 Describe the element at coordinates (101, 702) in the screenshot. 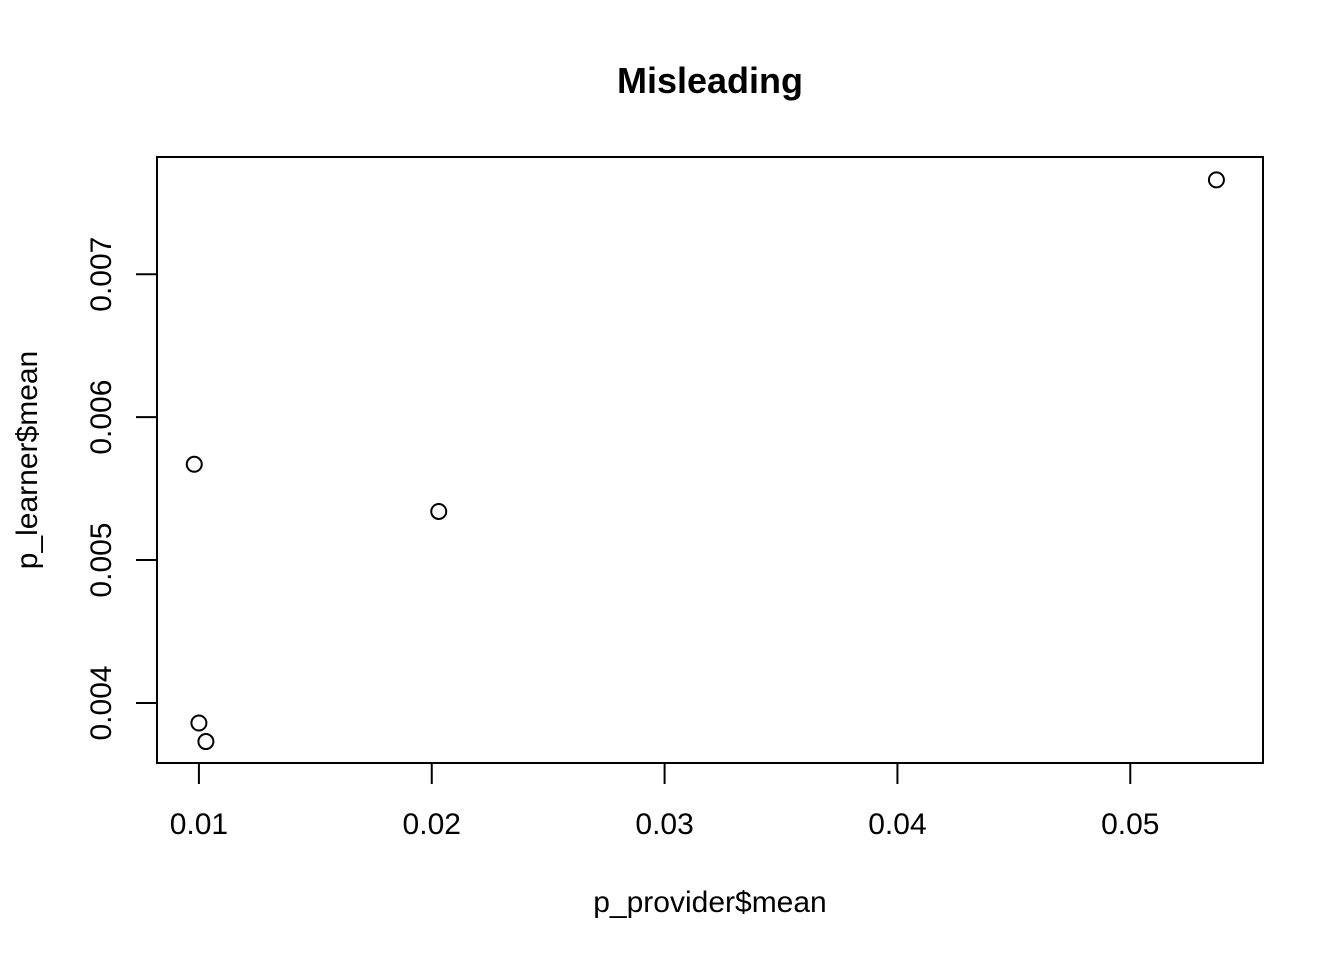

I see `y-tick-label: 0.004` at that location.